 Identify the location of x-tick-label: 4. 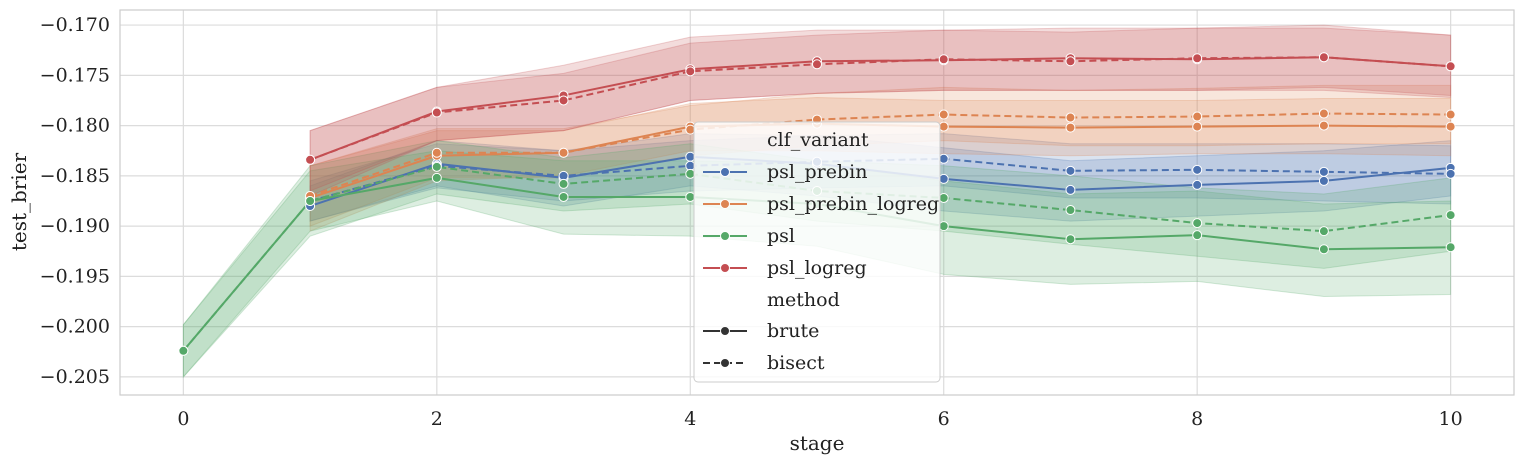
(690, 419).